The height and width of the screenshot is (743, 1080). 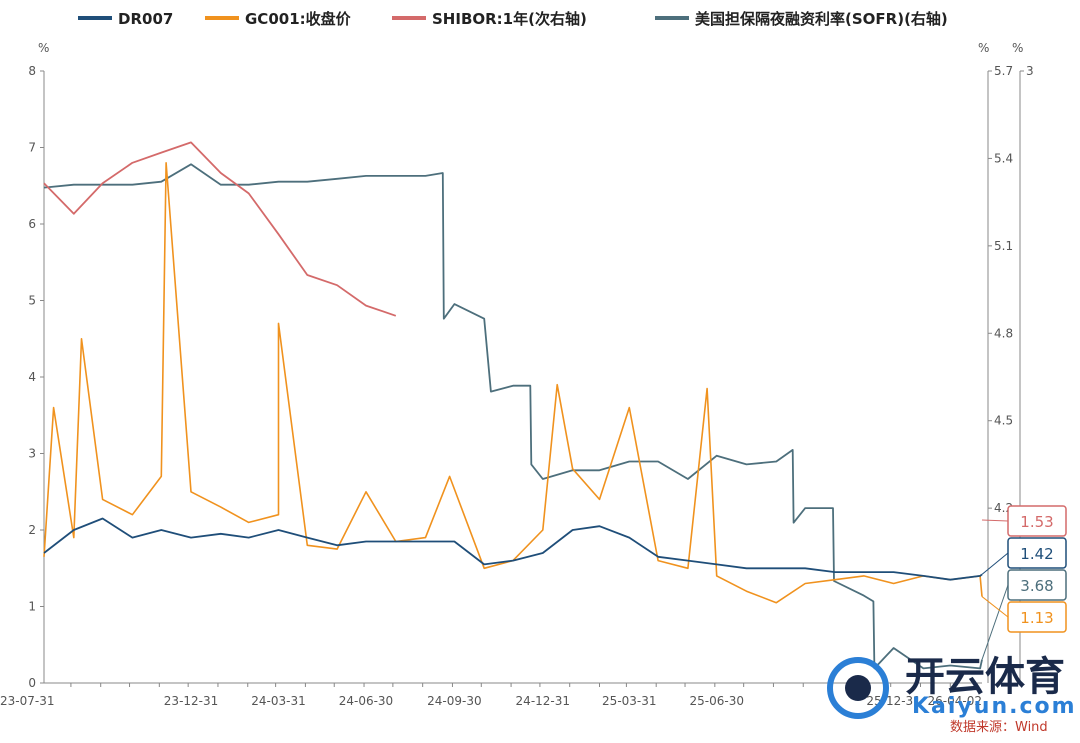 What do you see at coordinates (32, 683) in the screenshot?
I see `y-tick-label-left: 0` at bounding box center [32, 683].